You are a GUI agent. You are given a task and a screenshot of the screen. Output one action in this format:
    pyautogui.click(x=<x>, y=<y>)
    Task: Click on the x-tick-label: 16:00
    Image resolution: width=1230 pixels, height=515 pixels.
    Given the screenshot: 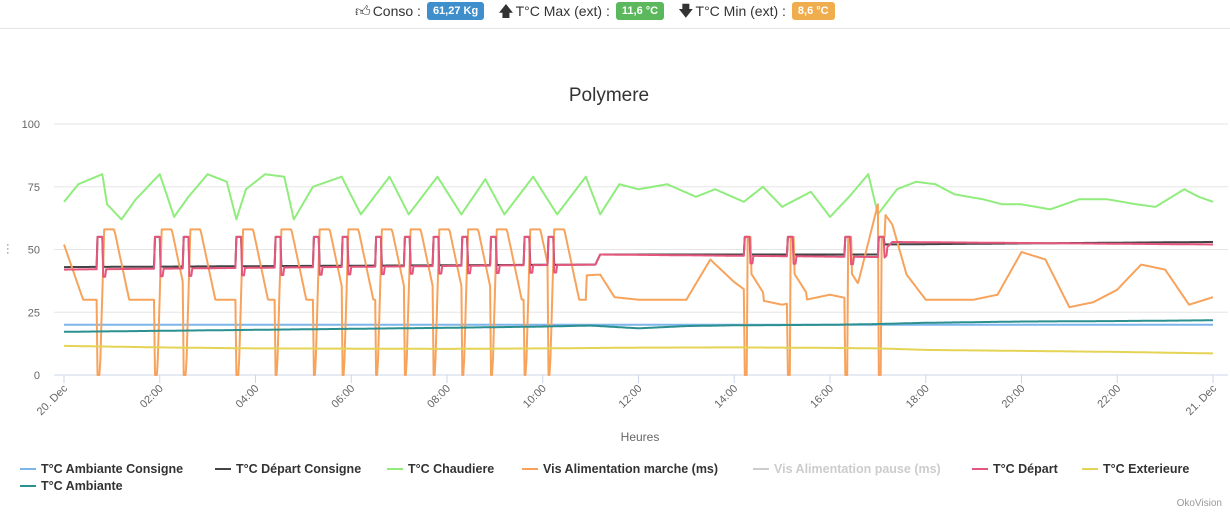 What is the action you would take?
    pyautogui.click(x=822, y=397)
    